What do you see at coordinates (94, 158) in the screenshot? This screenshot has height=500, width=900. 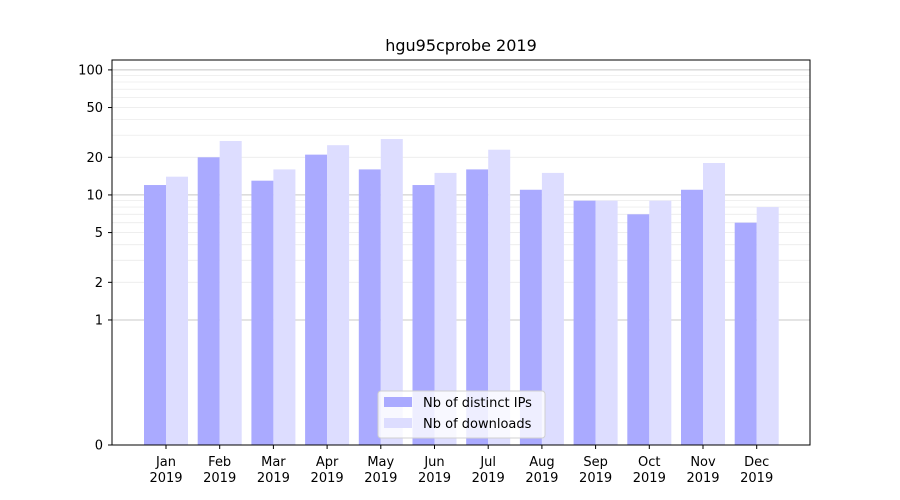 I see `y-tick-label: 20` at bounding box center [94, 158].